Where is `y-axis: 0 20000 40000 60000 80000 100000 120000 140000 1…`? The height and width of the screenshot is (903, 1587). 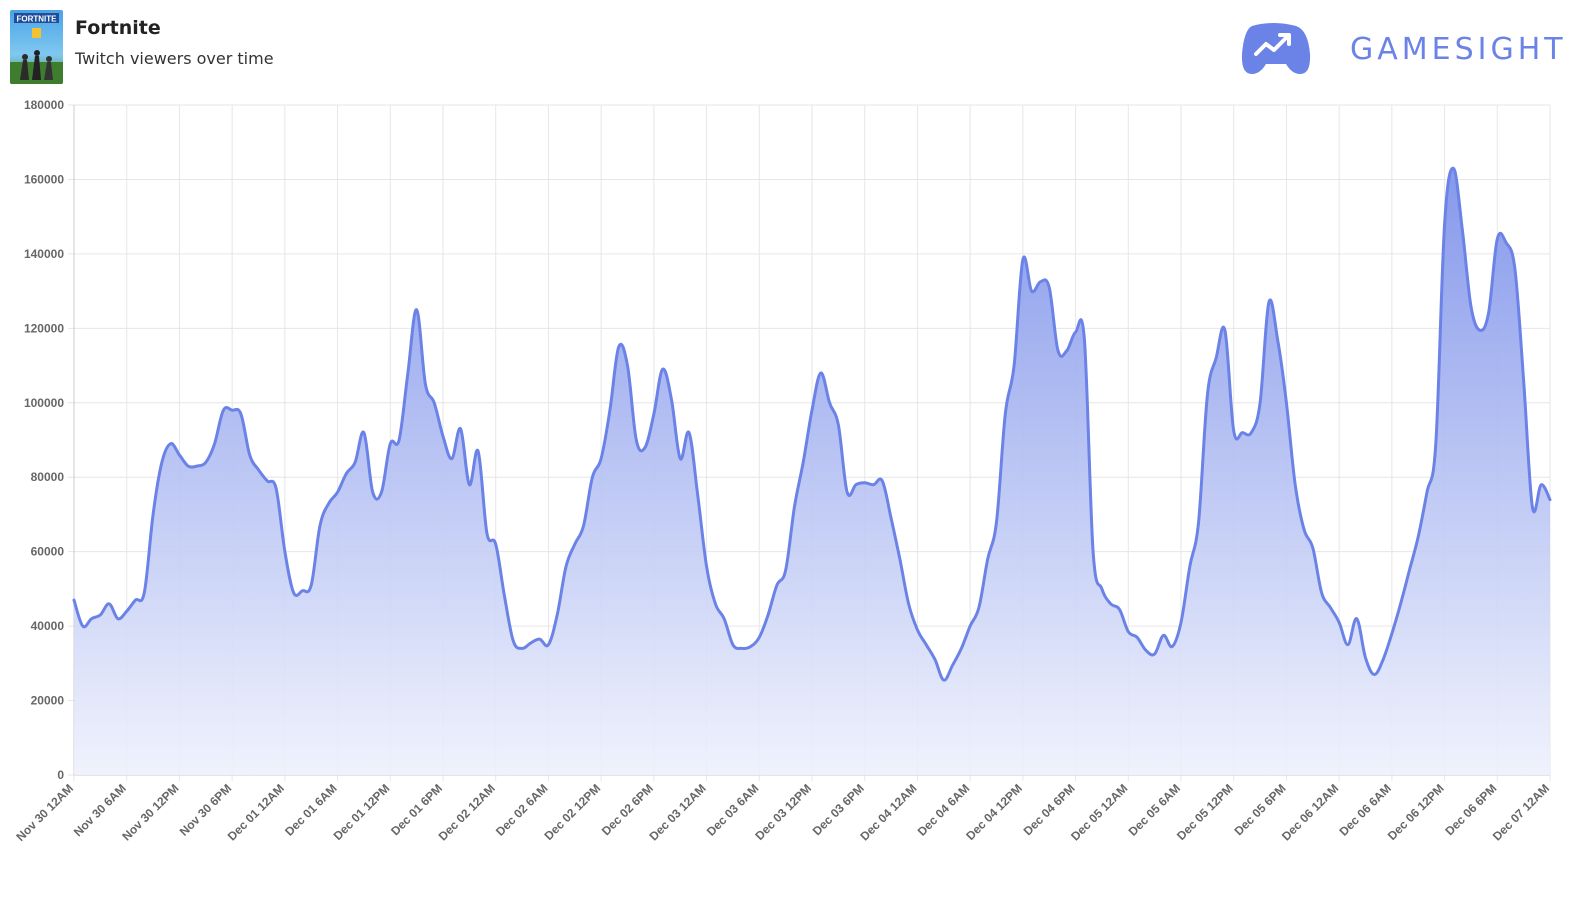 y-axis: 0 20000 40000 60000 80000 100000 120000 140000 1… is located at coordinates (44, 440).